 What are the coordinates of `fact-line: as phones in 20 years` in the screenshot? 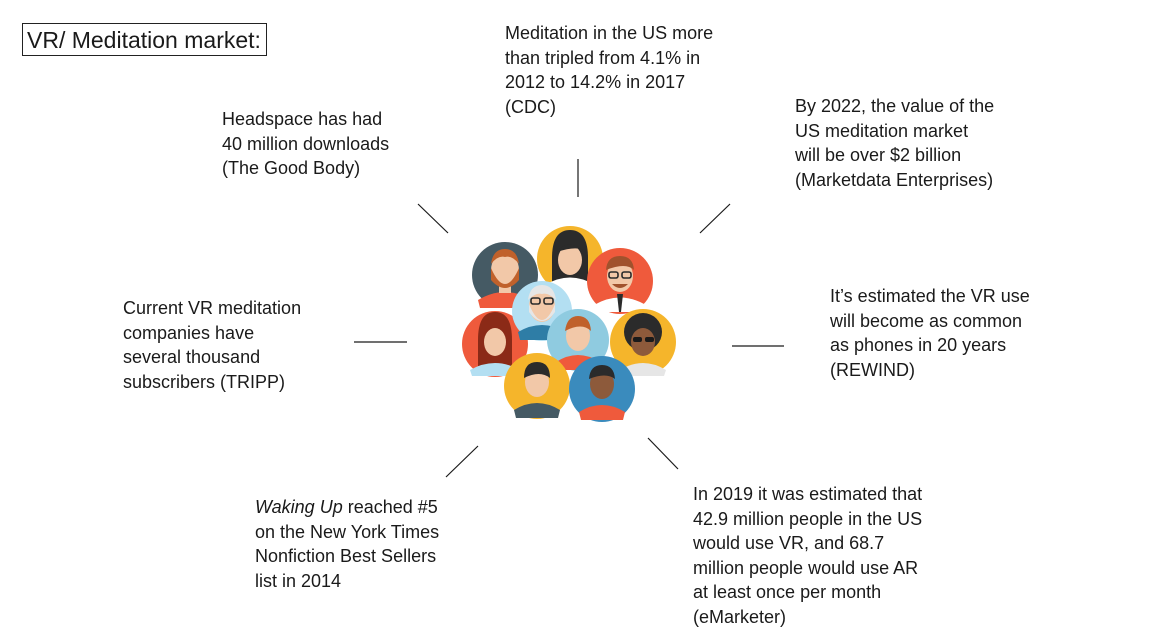 It's located at (918, 345).